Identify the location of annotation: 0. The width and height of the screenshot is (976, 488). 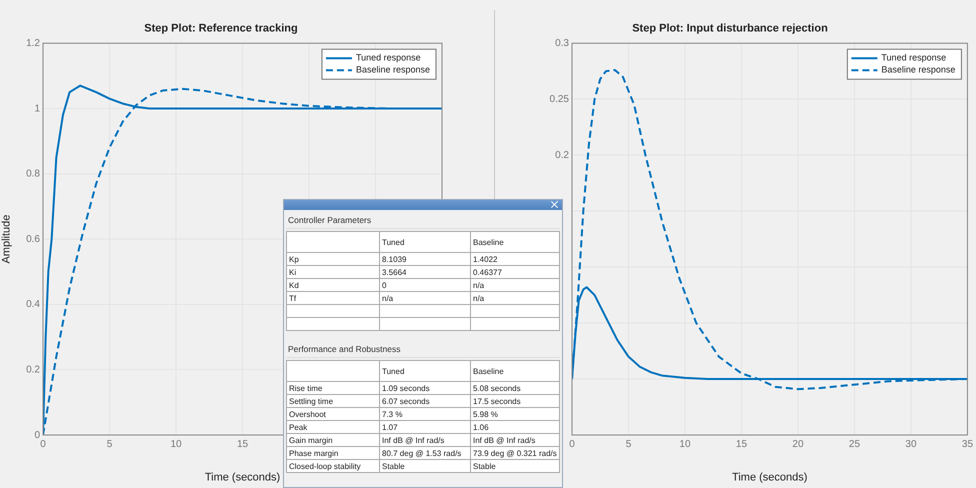
(425, 285).